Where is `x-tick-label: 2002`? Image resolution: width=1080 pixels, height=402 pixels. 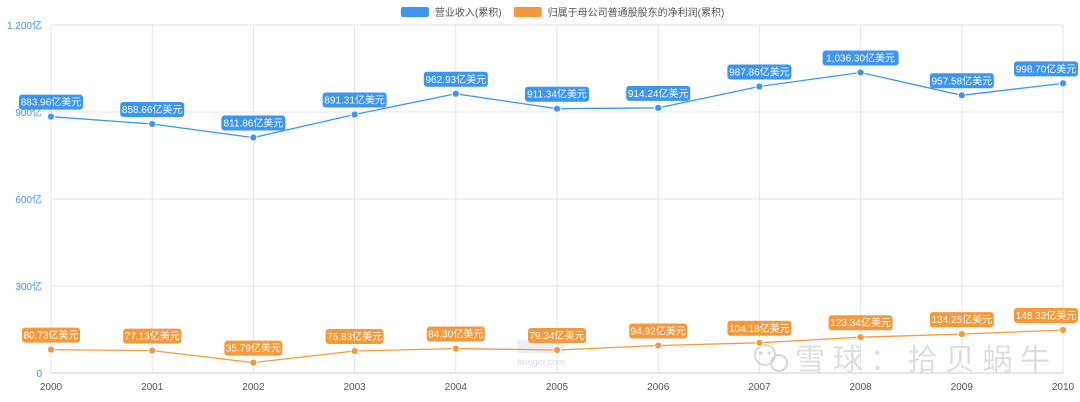
x-tick-label: 2002 is located at coordinates (253, 387).